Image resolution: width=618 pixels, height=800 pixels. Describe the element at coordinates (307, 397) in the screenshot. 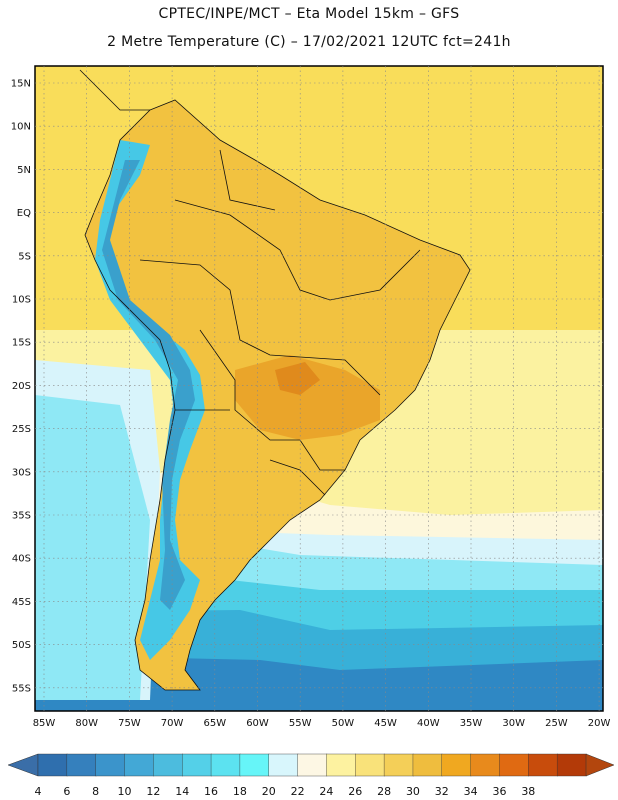

I see `interior-warm-region` at that location.